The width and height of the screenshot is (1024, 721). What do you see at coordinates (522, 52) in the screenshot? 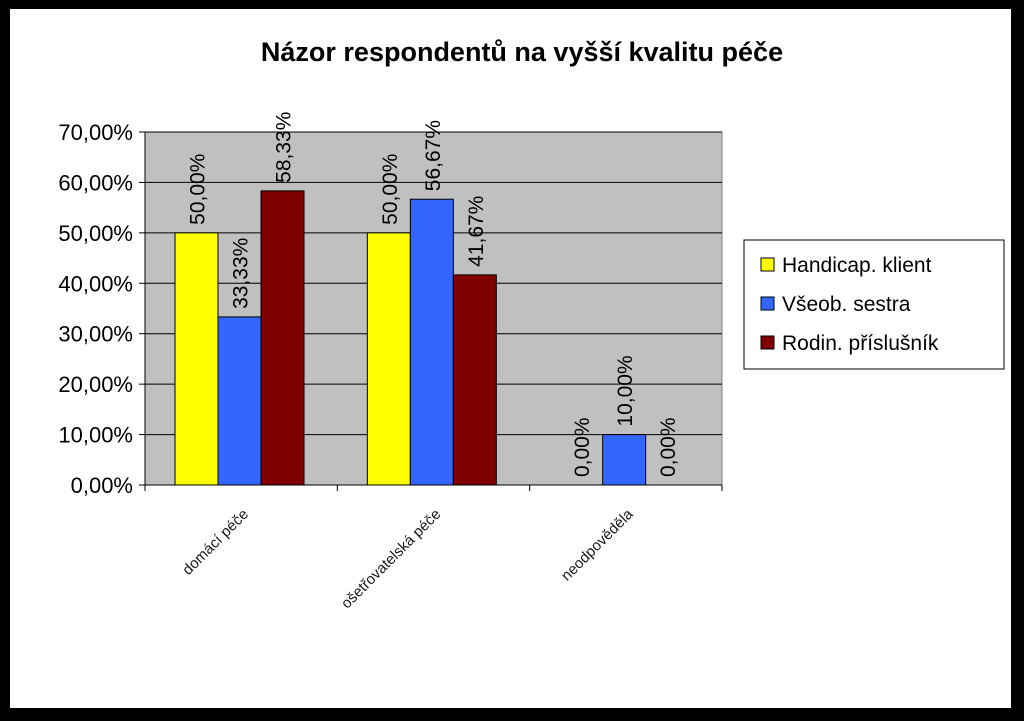
I see `chart-title: Názor respondentů na vyšší kvalitu péče` at bounding box center [522, 52].